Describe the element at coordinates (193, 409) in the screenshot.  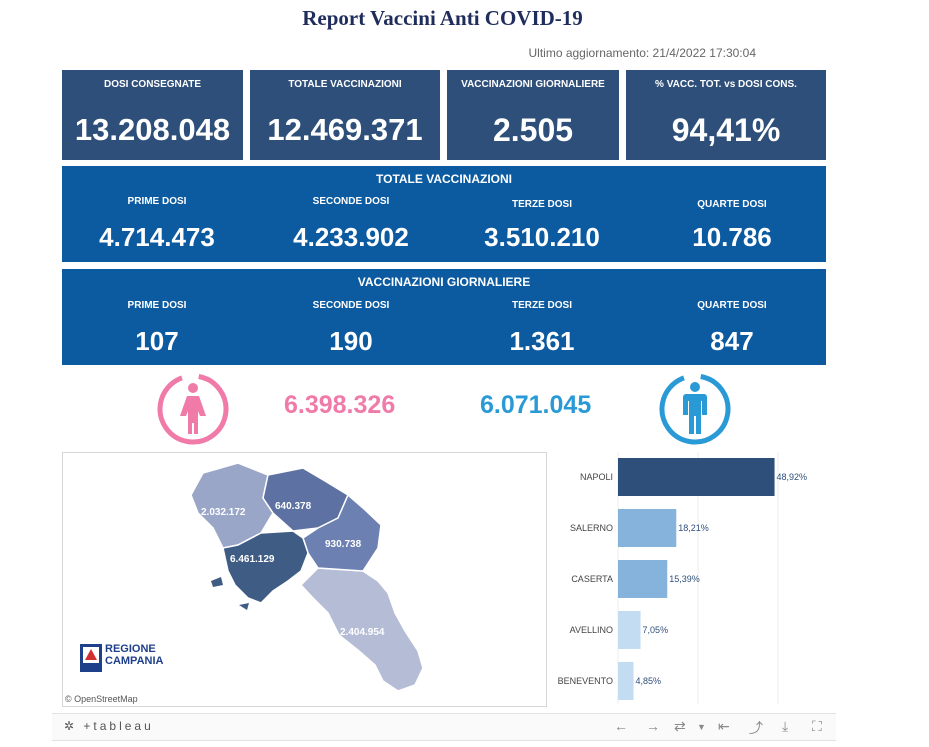
I see `female-icon` at that location.